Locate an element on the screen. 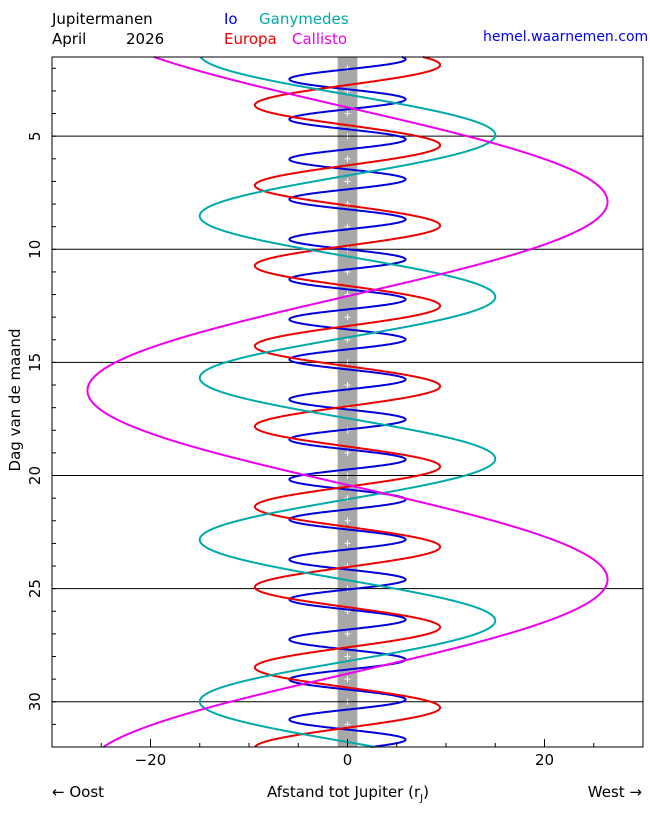  x-axis-right-label: West → is located at coordinates (615, 792).